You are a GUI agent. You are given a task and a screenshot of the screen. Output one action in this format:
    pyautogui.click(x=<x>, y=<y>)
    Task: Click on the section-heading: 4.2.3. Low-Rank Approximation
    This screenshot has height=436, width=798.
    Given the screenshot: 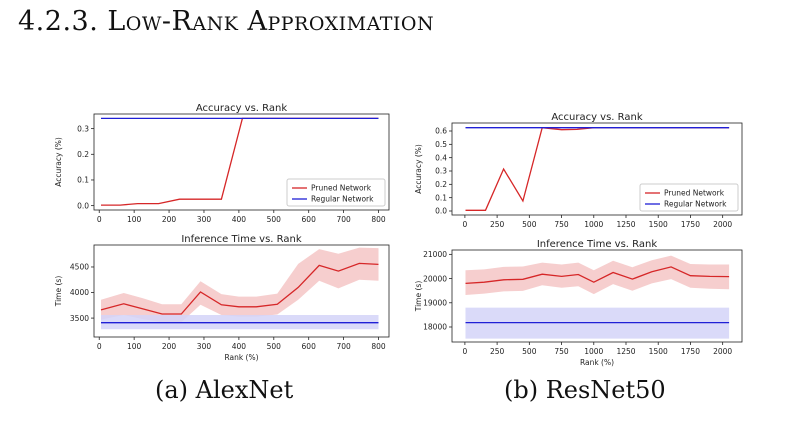 What is the action you would take?
    pyautogui.click(x=226, y=21)
    